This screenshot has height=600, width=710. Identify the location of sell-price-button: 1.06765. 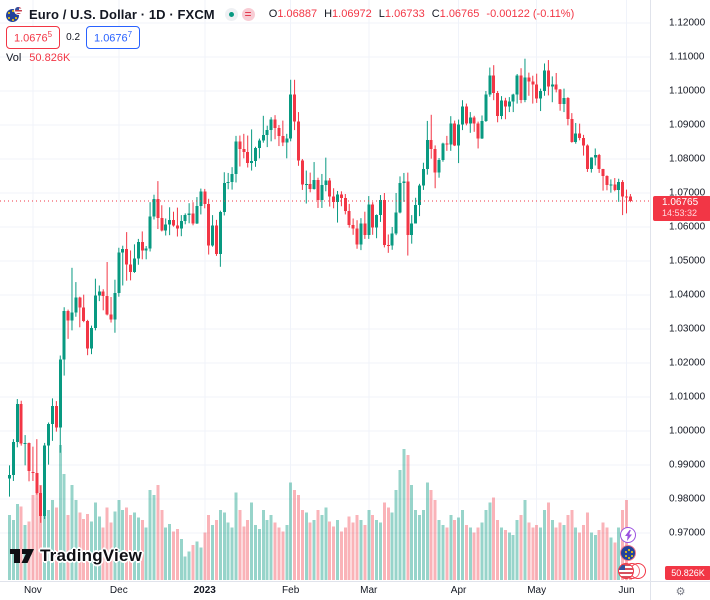
(33, 37).